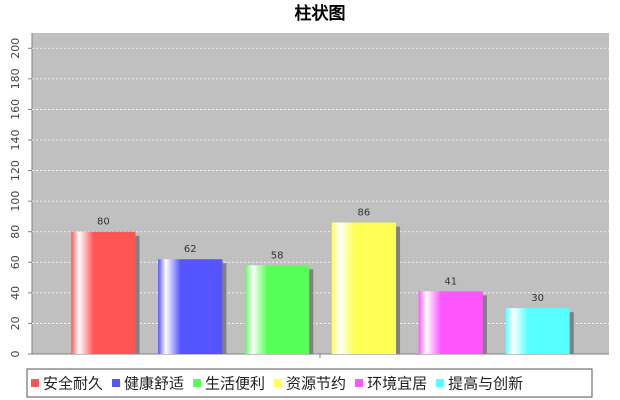 The height and width of the screenshot is (400, 620). I want to click on data-label: 58, so click(277, 255).